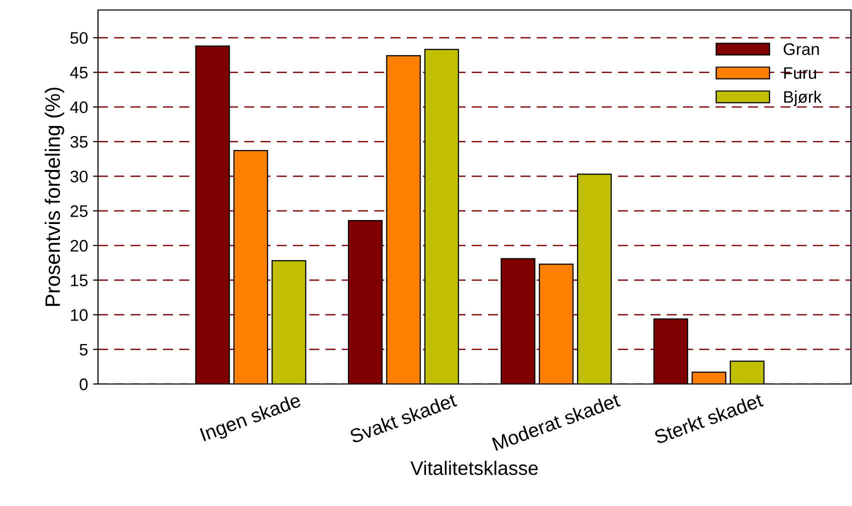  What do you see at coordinates (708, 418) in the screenshot?
I see `x-tick-label: Sterkt skadet` at bounding box center [708, 418].